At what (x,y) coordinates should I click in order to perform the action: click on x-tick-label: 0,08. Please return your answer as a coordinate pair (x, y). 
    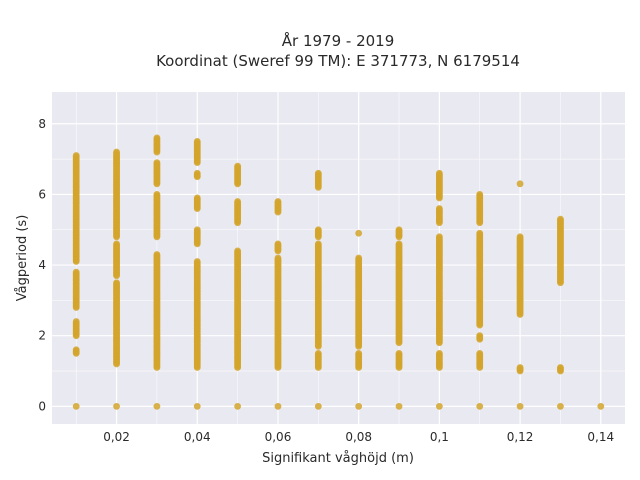
    Looking at the image, I should click on (358, 437).